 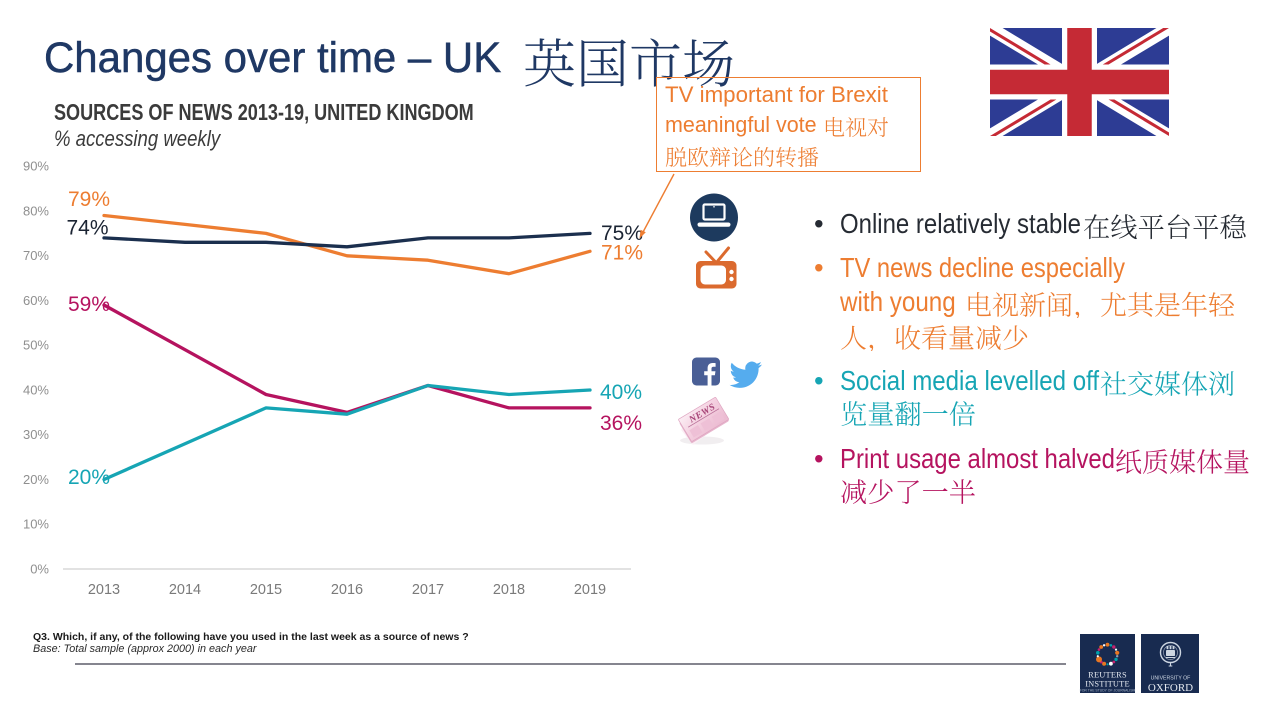 What do you see at coordinates (621, 423) in the screenshot?
I see `svg-text: 36%` at bounding box center [621, 423].